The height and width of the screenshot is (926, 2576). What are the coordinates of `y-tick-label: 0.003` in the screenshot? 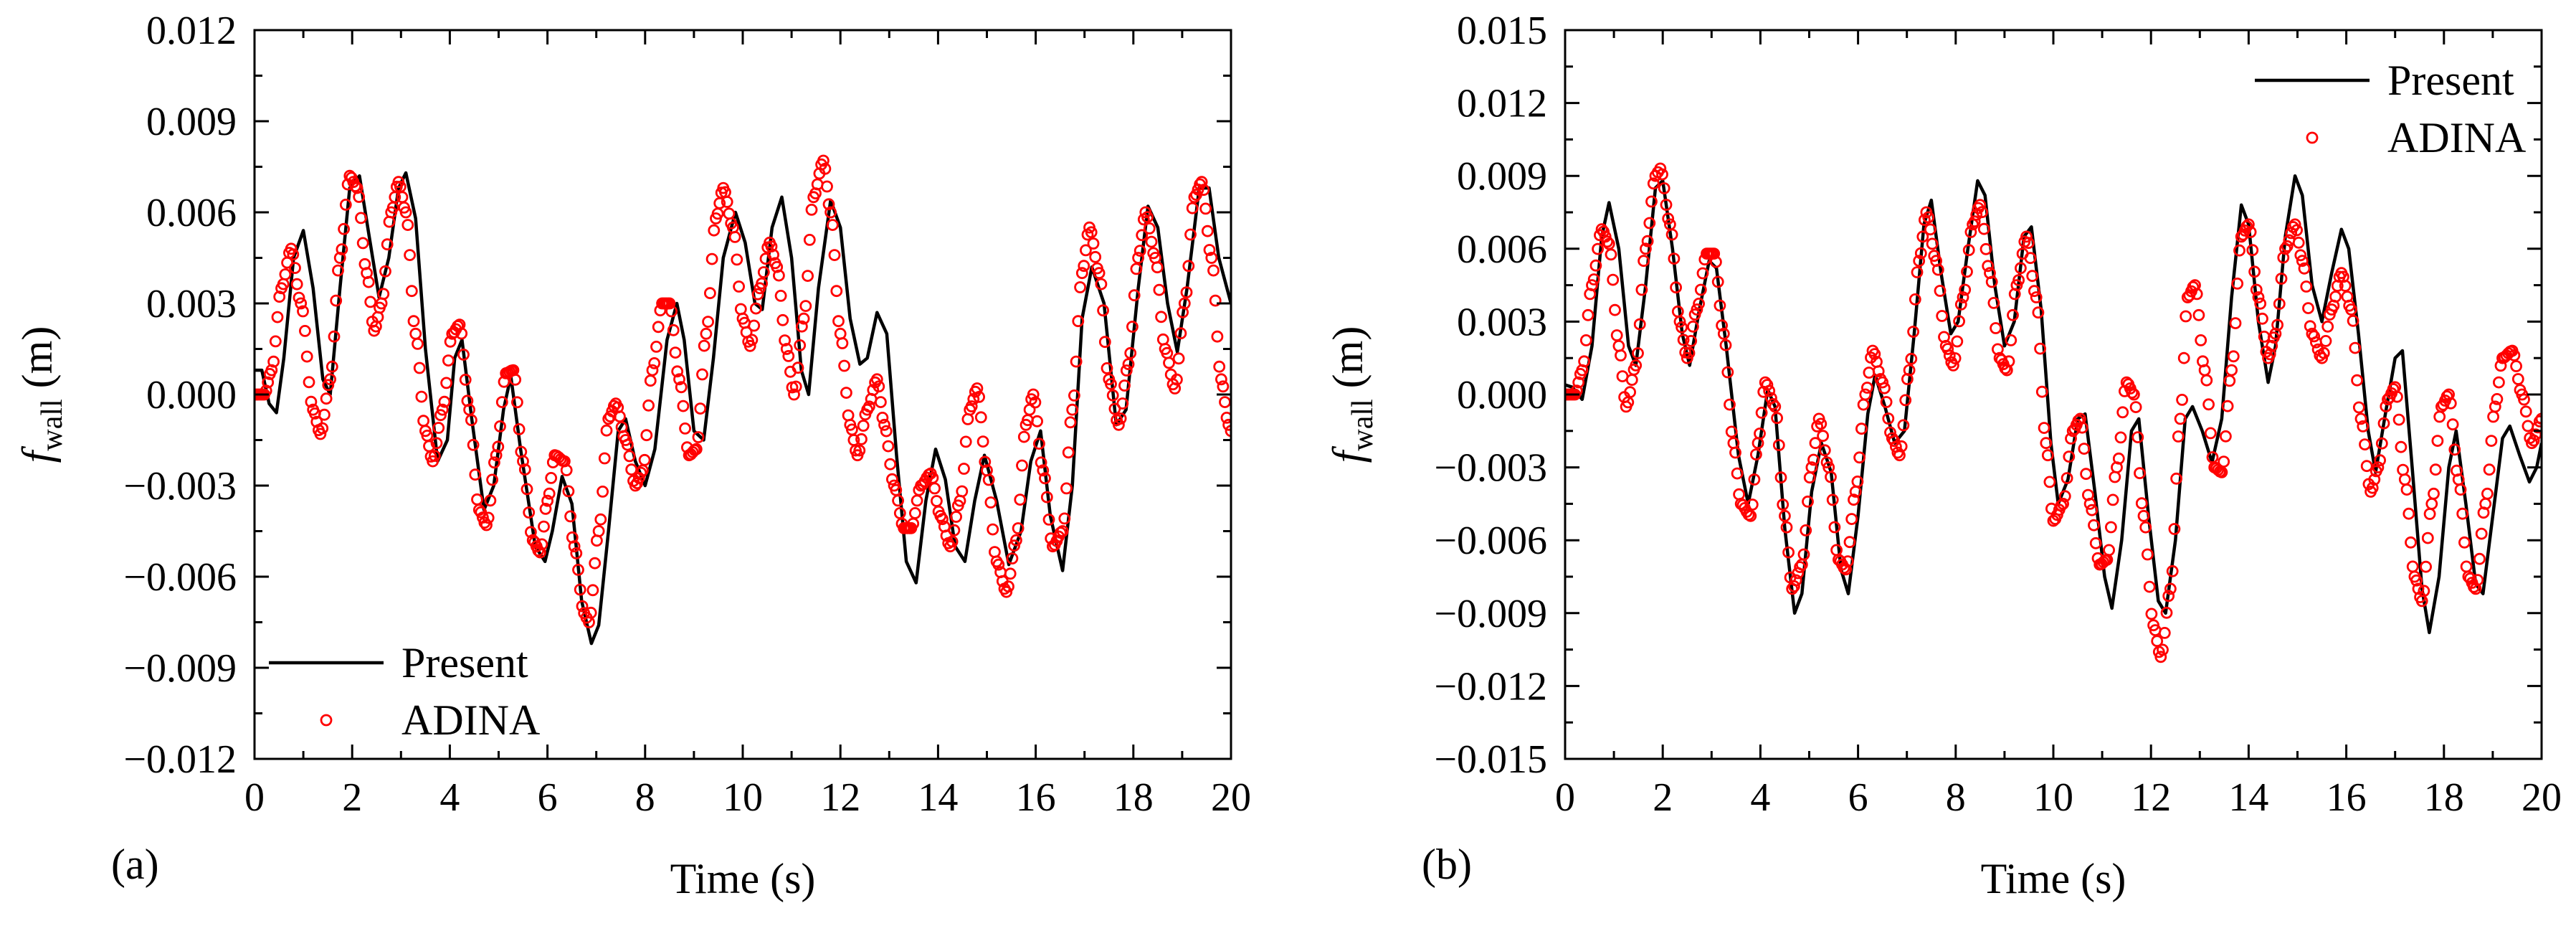 It's located at (192, 304).